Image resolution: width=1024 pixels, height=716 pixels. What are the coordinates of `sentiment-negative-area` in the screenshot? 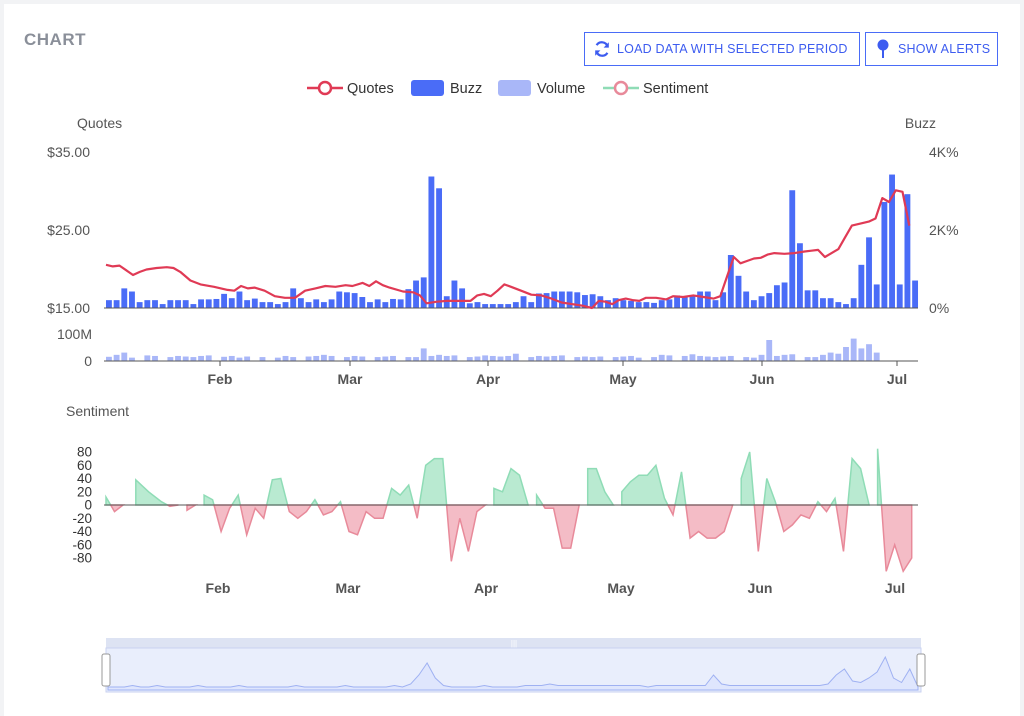 It's located at (511, 539).